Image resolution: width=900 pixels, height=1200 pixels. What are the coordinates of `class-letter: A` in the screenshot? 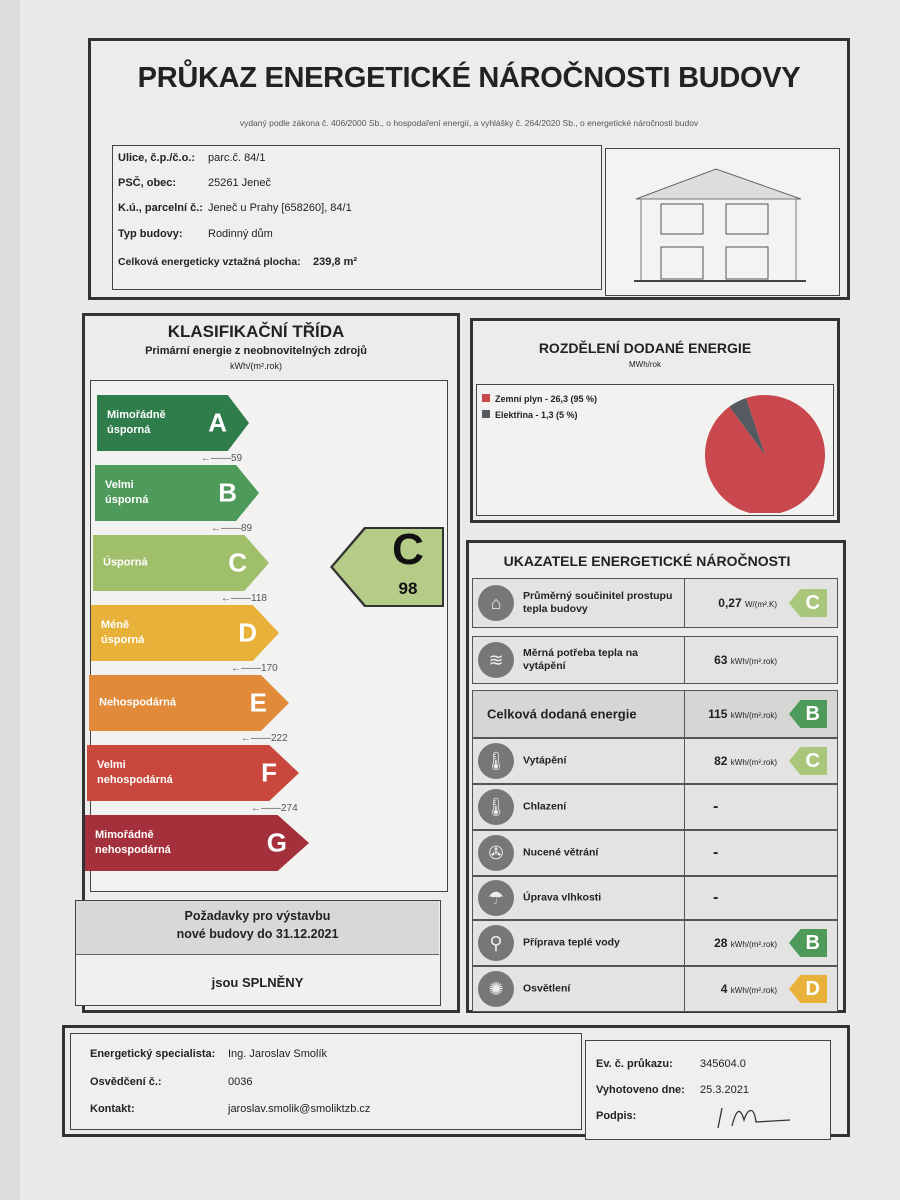 It's located at (217, 422).